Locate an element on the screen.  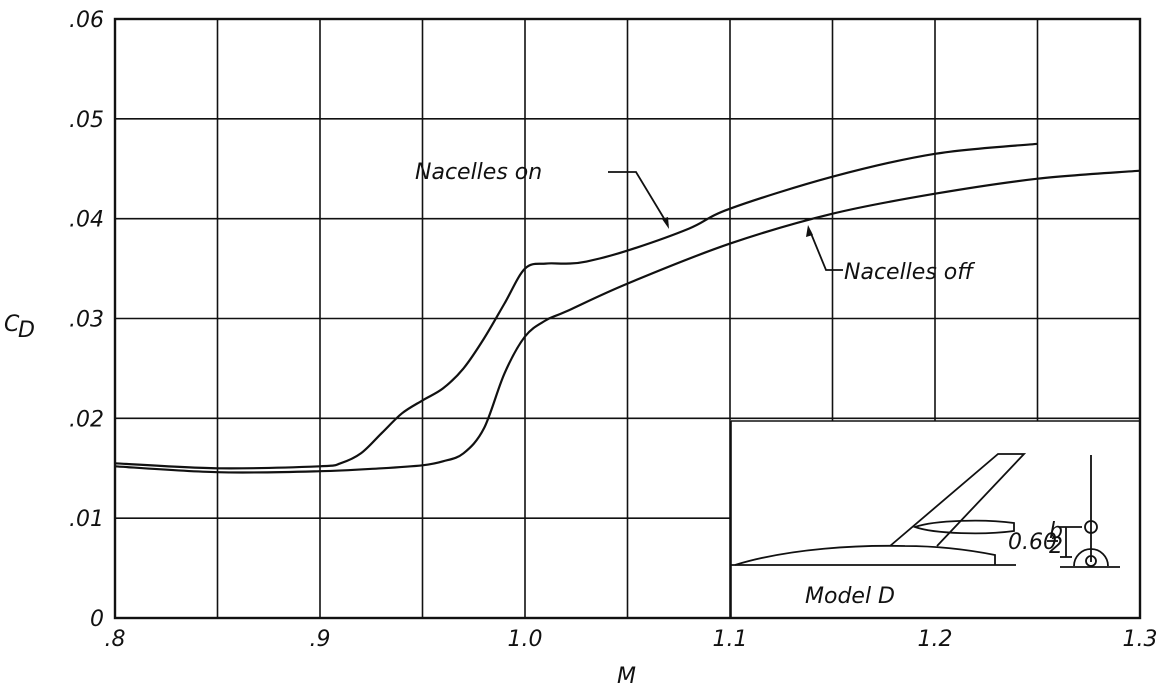
y-axis-label-sub: D is located at coordinates (26, 330).